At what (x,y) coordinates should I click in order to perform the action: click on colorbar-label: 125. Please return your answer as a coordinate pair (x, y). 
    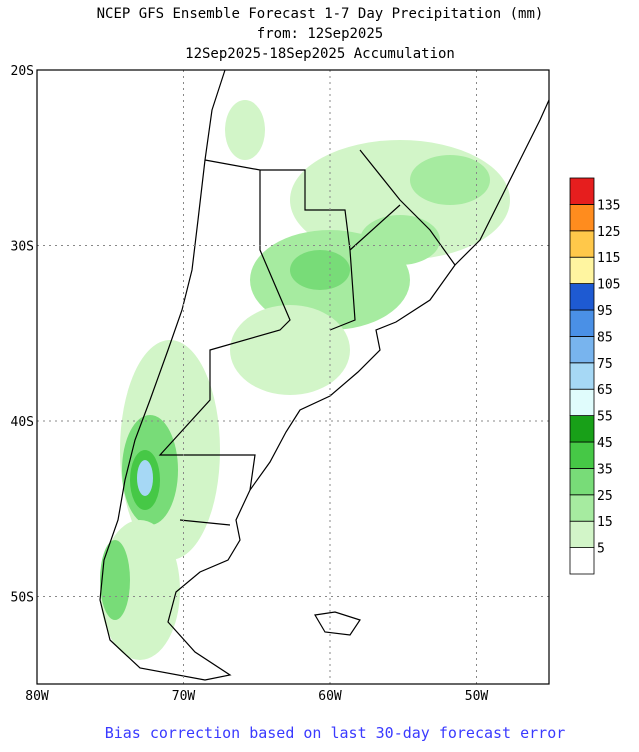
    Looking at the image, I should click on (608, 232).